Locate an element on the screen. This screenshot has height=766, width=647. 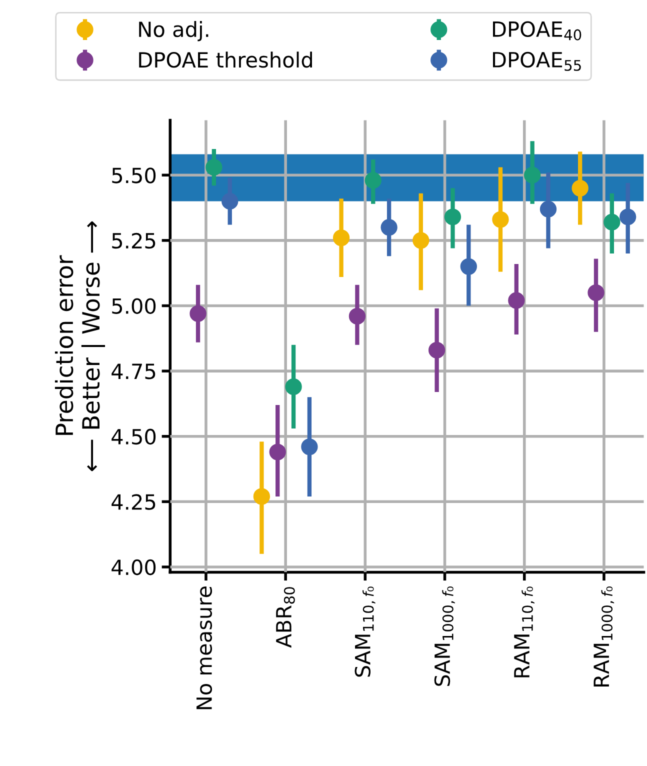
y-tick-label: 4.50 is located at coordinates (134, 436).